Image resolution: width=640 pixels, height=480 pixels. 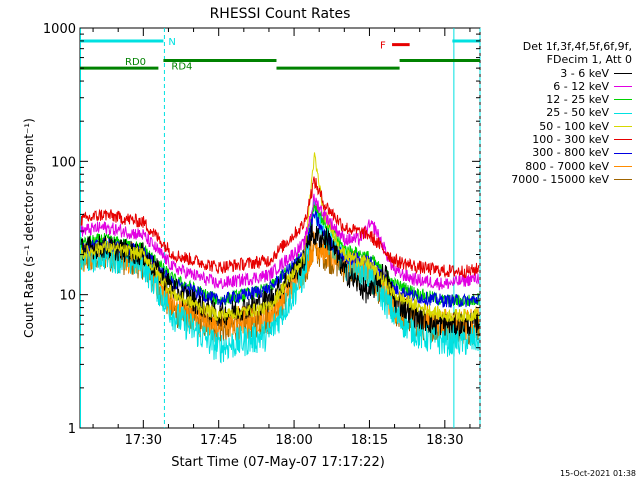 What do you see at coordinates (72, 429) in the screenshot?
I see `y-tick-label: 1` at bounding box center [72, 429].